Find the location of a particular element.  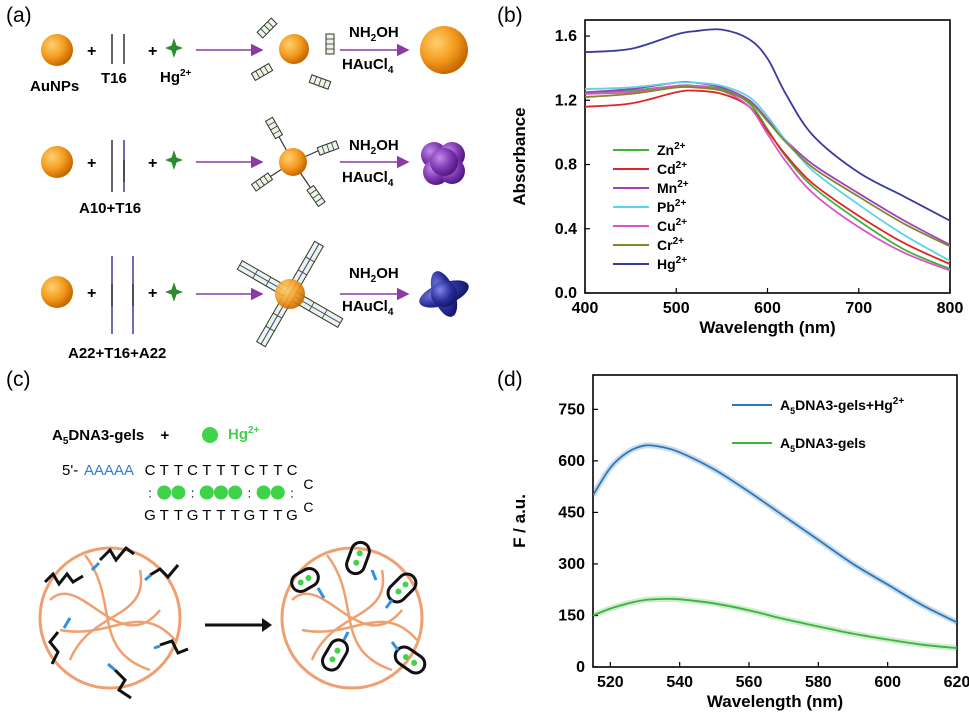

row2-dna-label: A10+T16 is located at coordinates (110, 208).